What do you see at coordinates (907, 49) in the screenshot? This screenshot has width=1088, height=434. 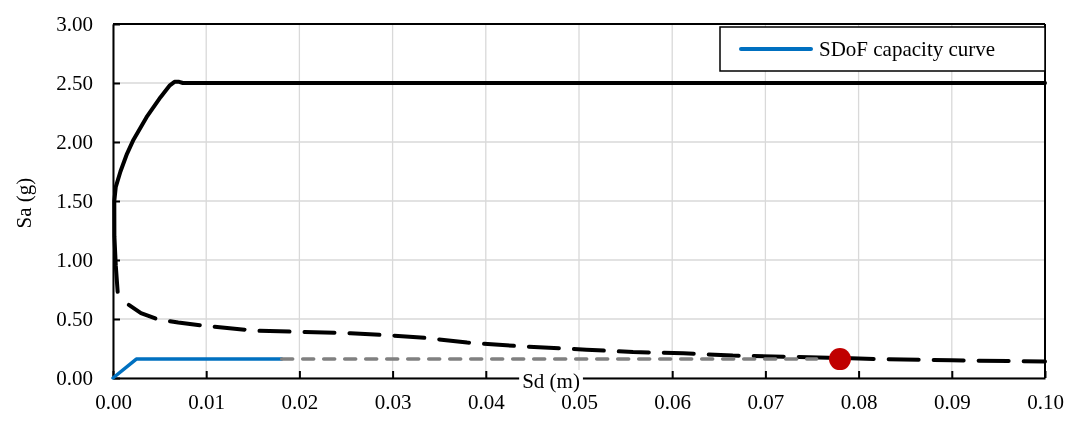 I see `legend-label: SDoF capacity curve` at bounding box center [907, 49].